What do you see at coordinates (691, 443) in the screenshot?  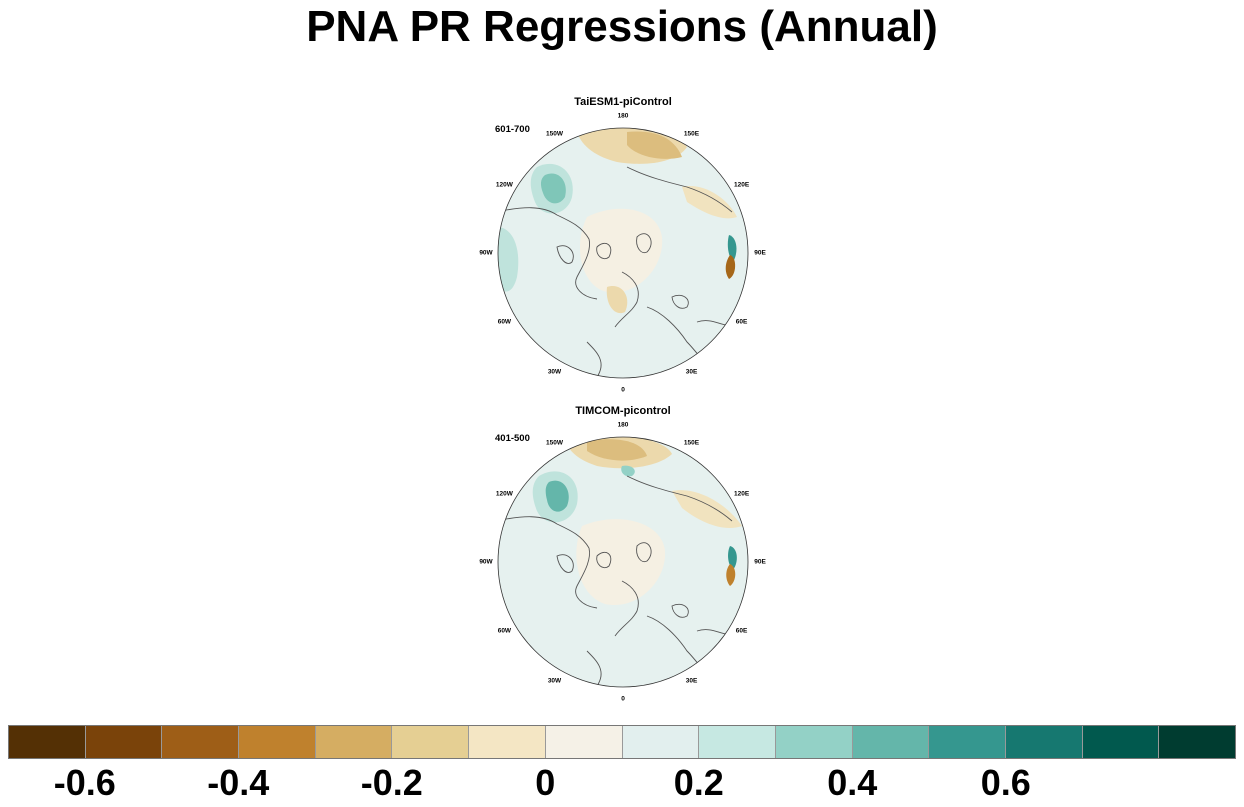 I see `panel-2-lon-label: 150E` at bounding box center [691, 443].